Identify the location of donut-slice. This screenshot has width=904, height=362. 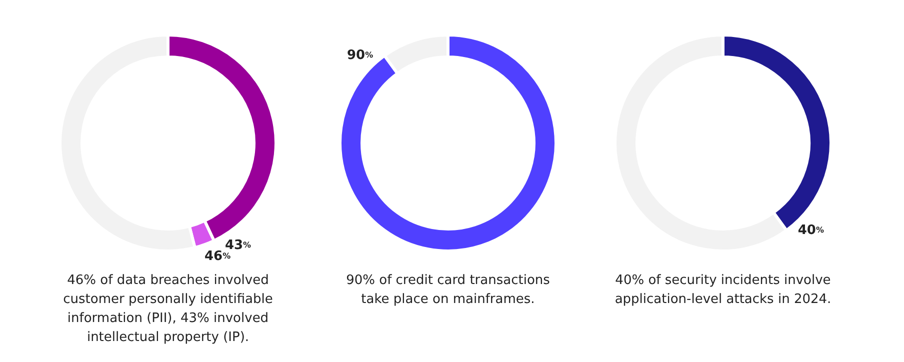
(448, 143).